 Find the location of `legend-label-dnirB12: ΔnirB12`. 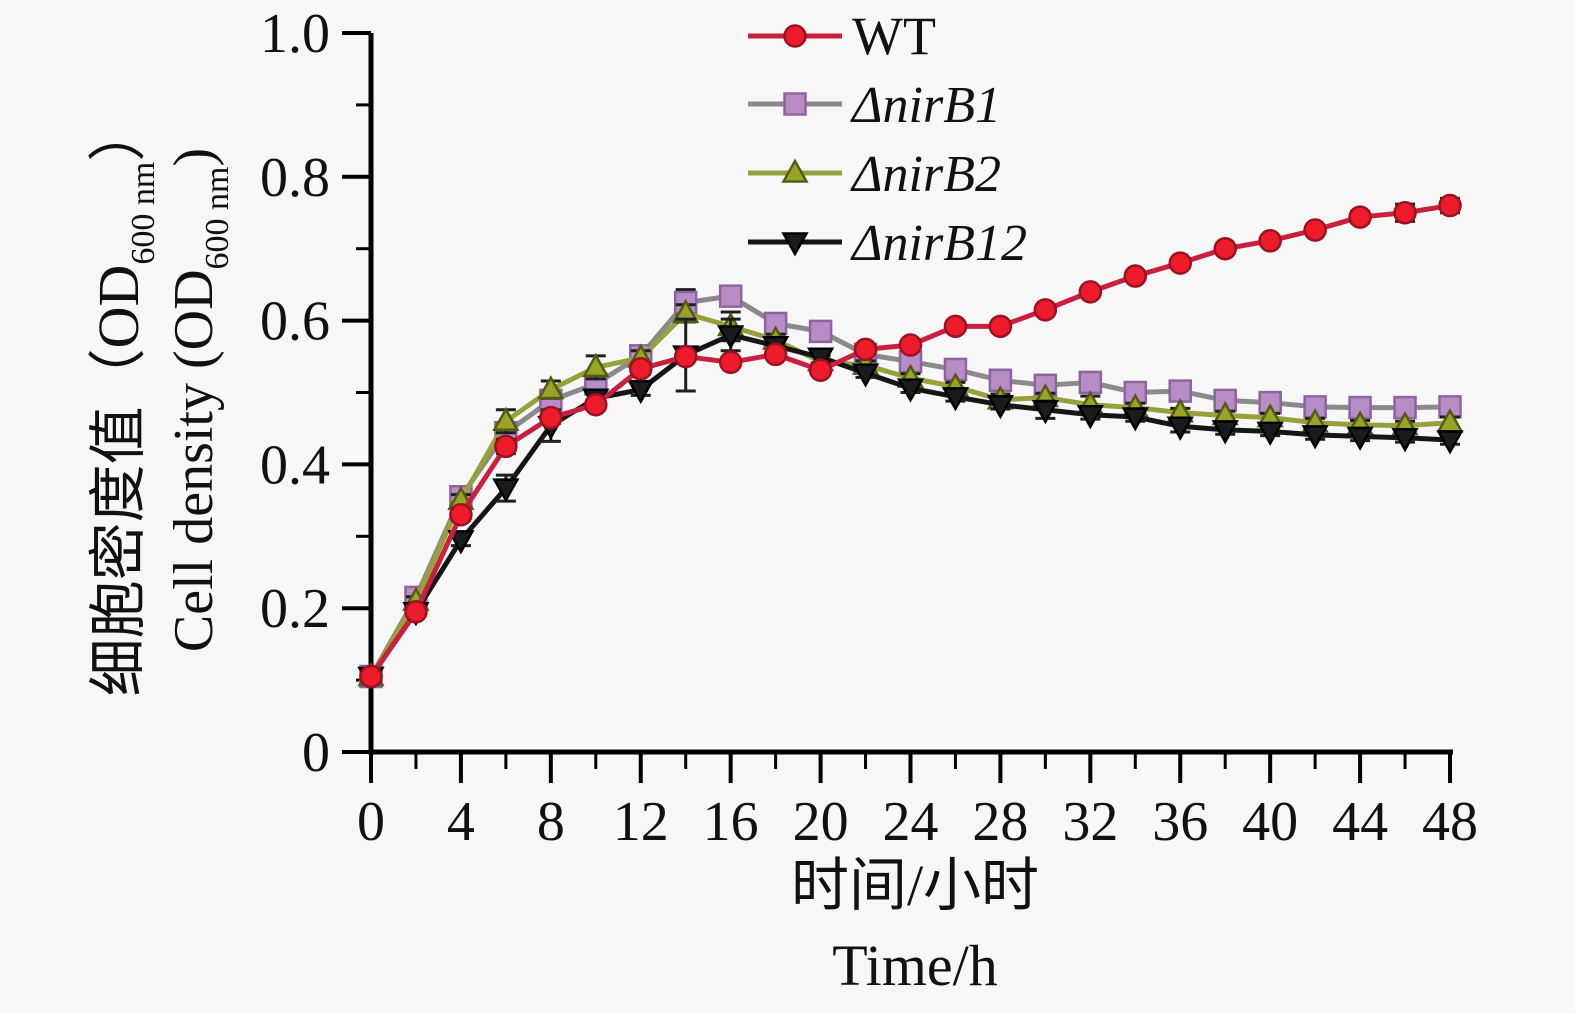

legend-label-dnirB12: ΔnirB12 is located at coordinates (938, 243).